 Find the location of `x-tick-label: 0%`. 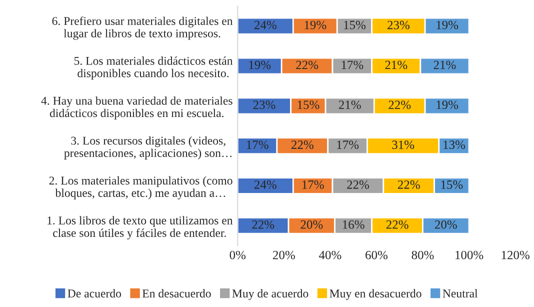

x-tick-label: 0% is located at coordinates (238, 255).